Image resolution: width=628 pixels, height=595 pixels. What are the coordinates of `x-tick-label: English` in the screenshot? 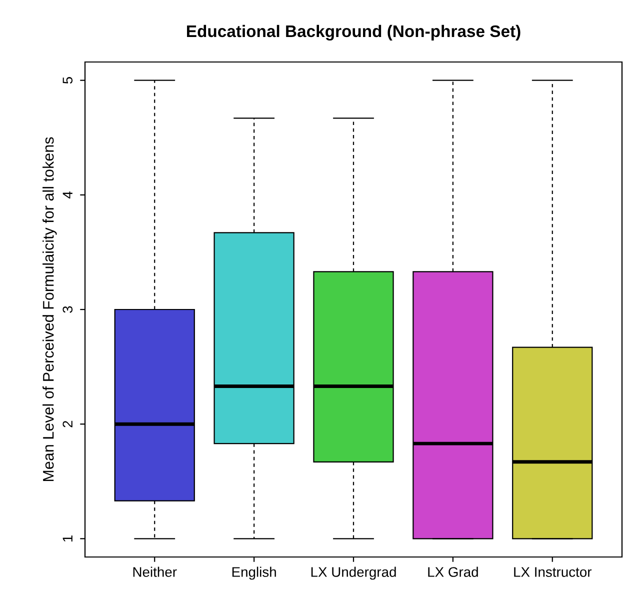 It's located at (254, 573).